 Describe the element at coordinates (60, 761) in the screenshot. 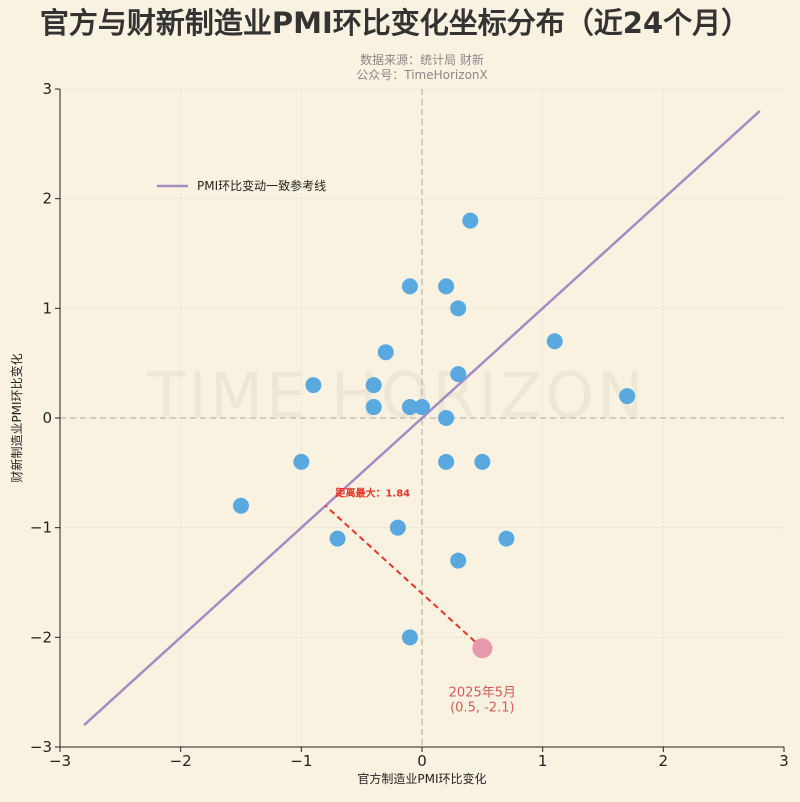

I see `x-tick-label: −3` at that location.